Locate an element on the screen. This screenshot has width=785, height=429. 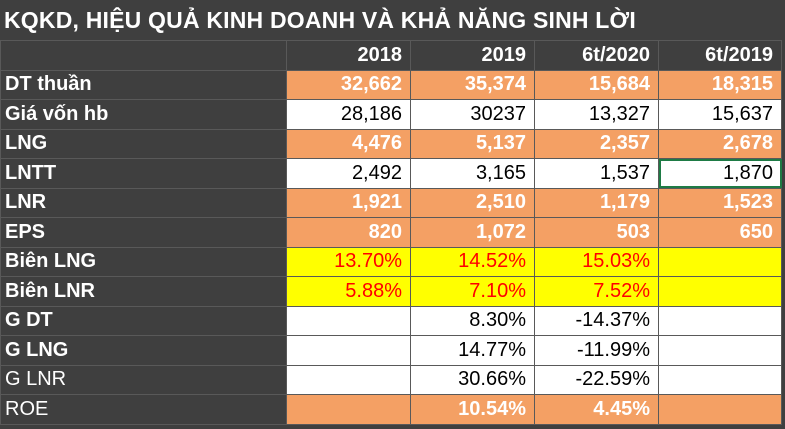
row-label: EPS is located at coordinates (143, 232).